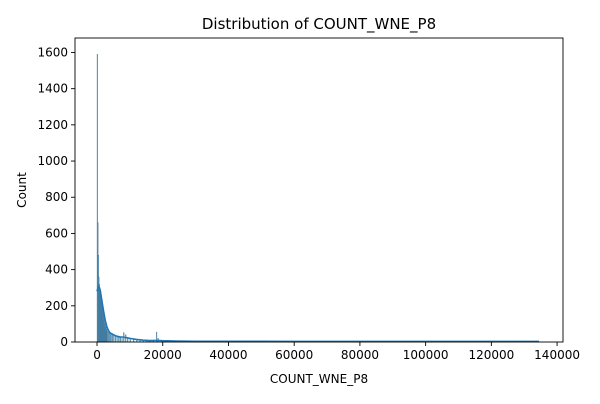 This screenshot has height=404, width=600. I want to click on x-tick-label: 0, so click(97, 355).